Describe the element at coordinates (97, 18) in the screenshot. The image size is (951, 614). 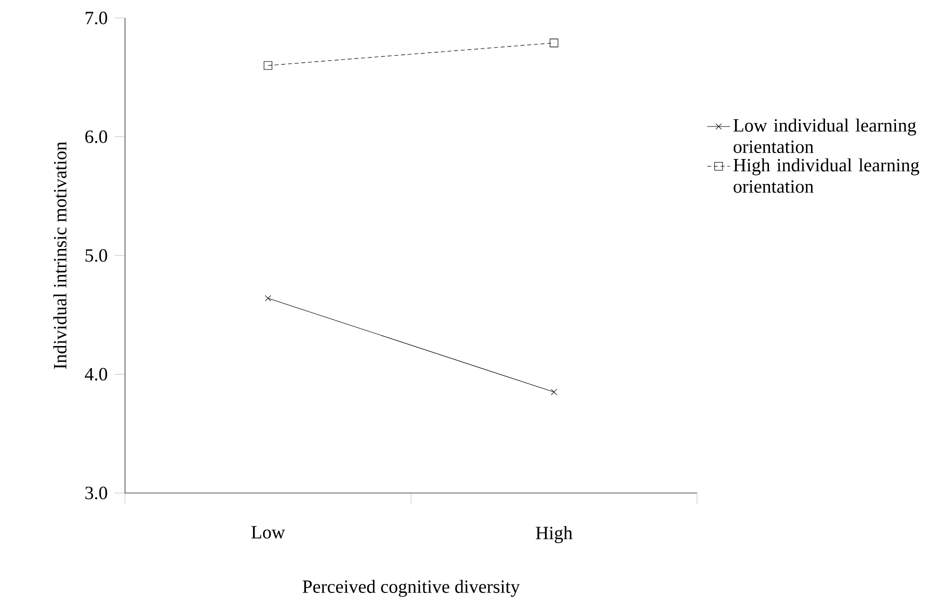
I see `y-tick-label: 7.0` at that location.